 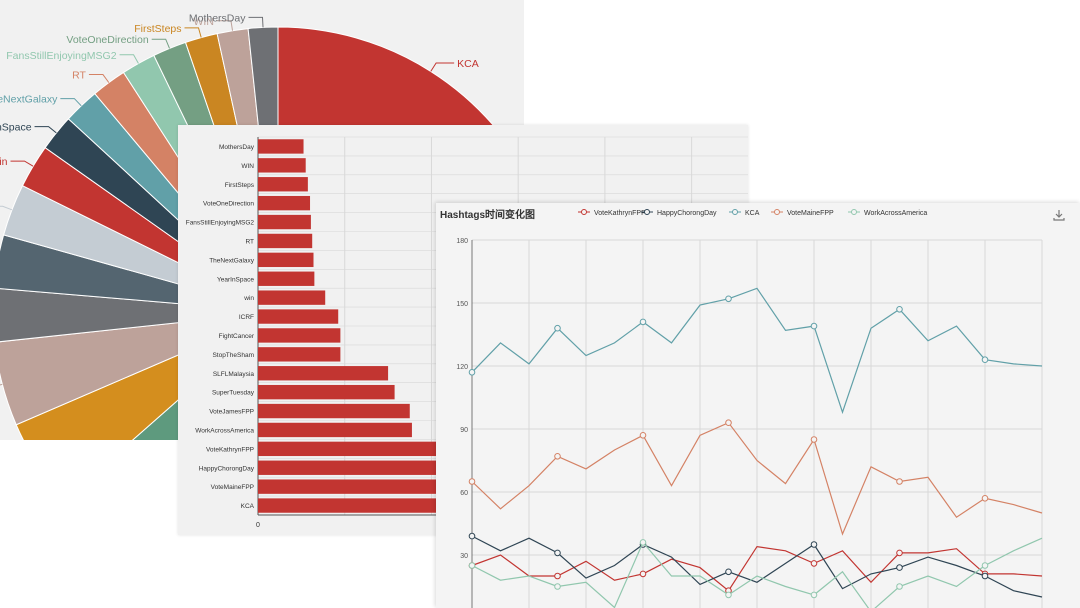 I want to click on legend-marker-workacrossamerica, so click(x=854, y=212).